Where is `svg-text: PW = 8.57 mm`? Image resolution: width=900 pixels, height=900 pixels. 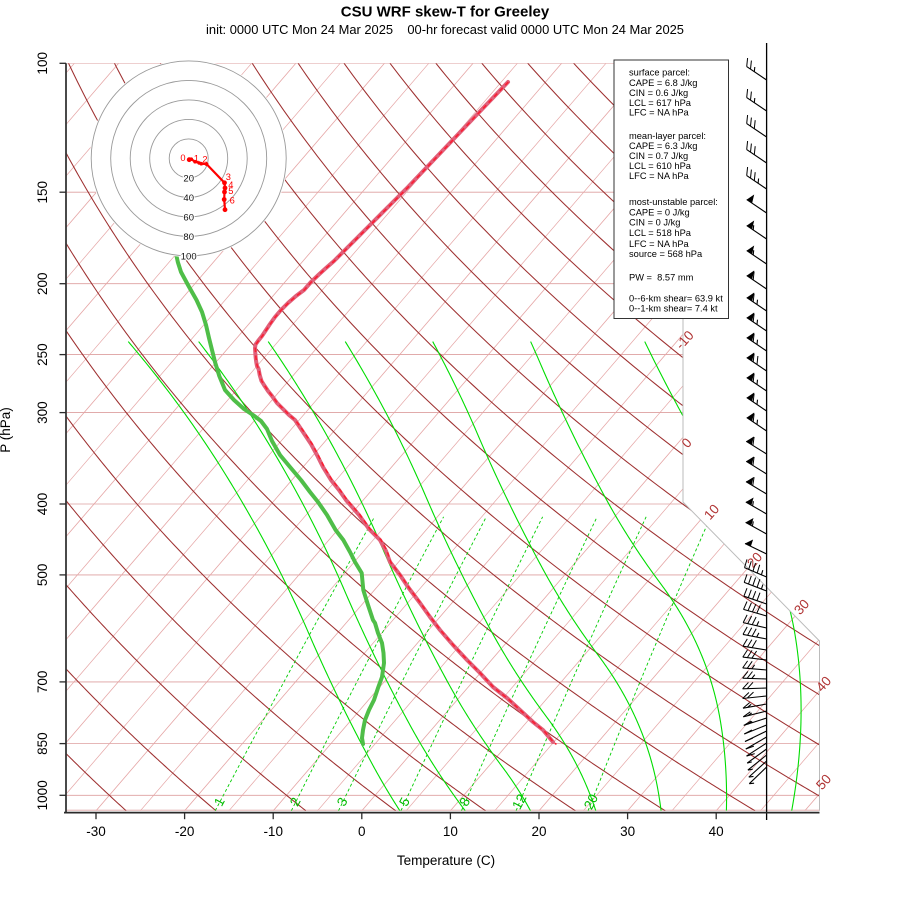
svg-text: PW = 8.57 mm is located at coordinates (661, 278).